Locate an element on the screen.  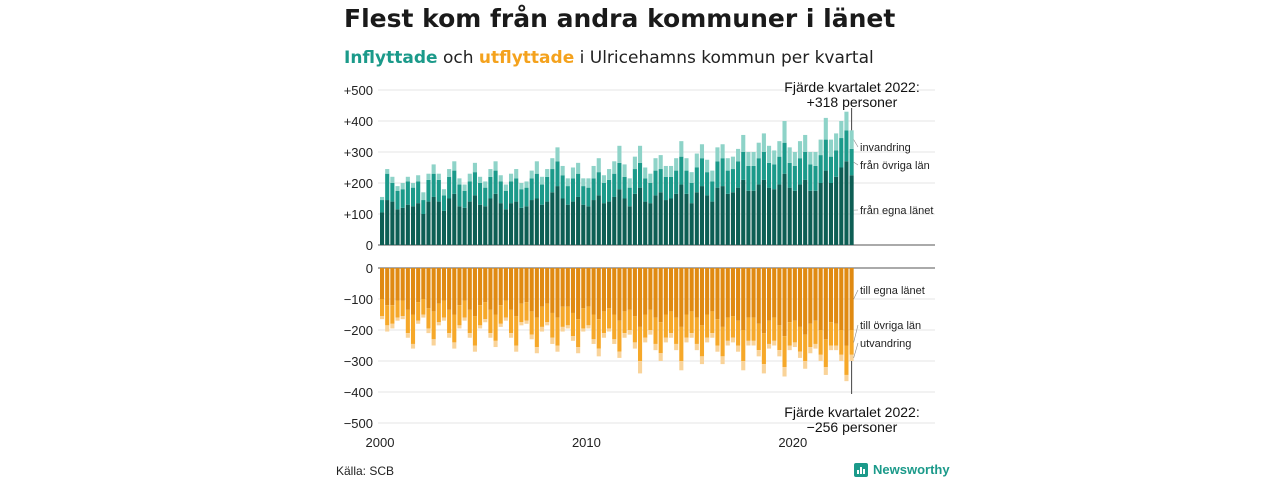
inflow-y-tick-label: +200 is located at coordinates (358, 183).